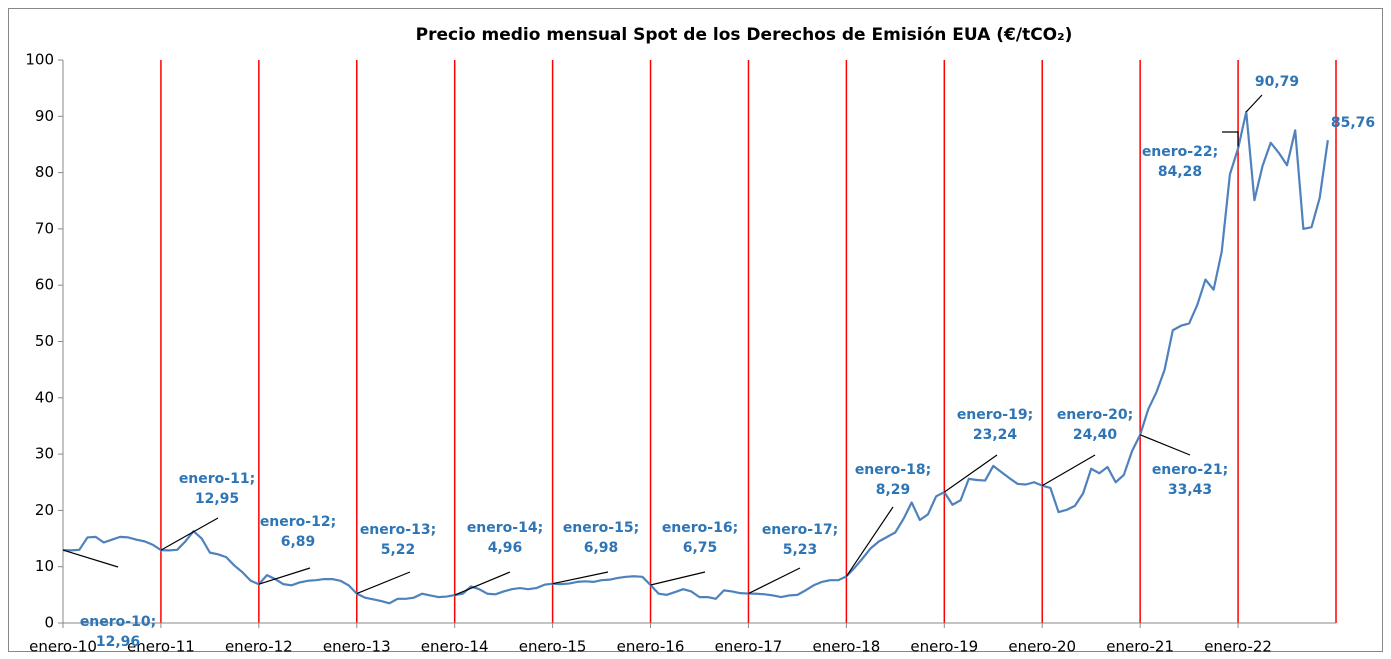  What do you see at coordinates (217, 489) in the screenshot?
I see `data-label: enero-11; 12,95` at bounding box center [217, 489].